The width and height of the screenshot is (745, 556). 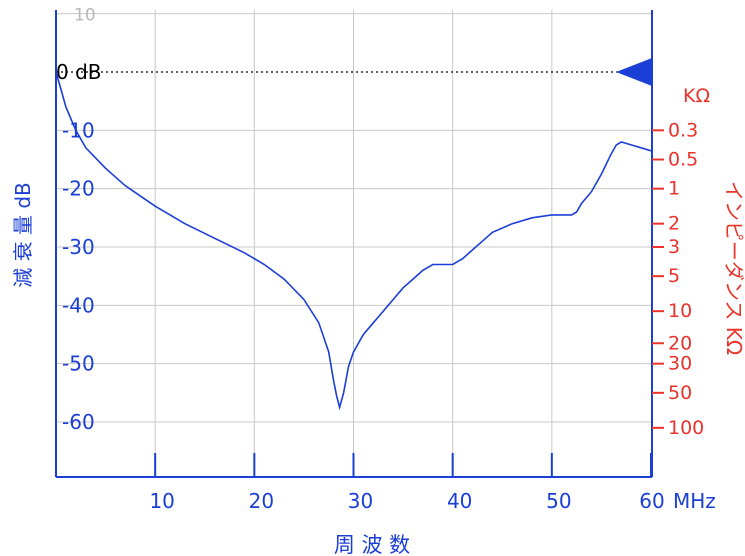 I want to click on zero-marker-triangle, so click(x=634, y=72).